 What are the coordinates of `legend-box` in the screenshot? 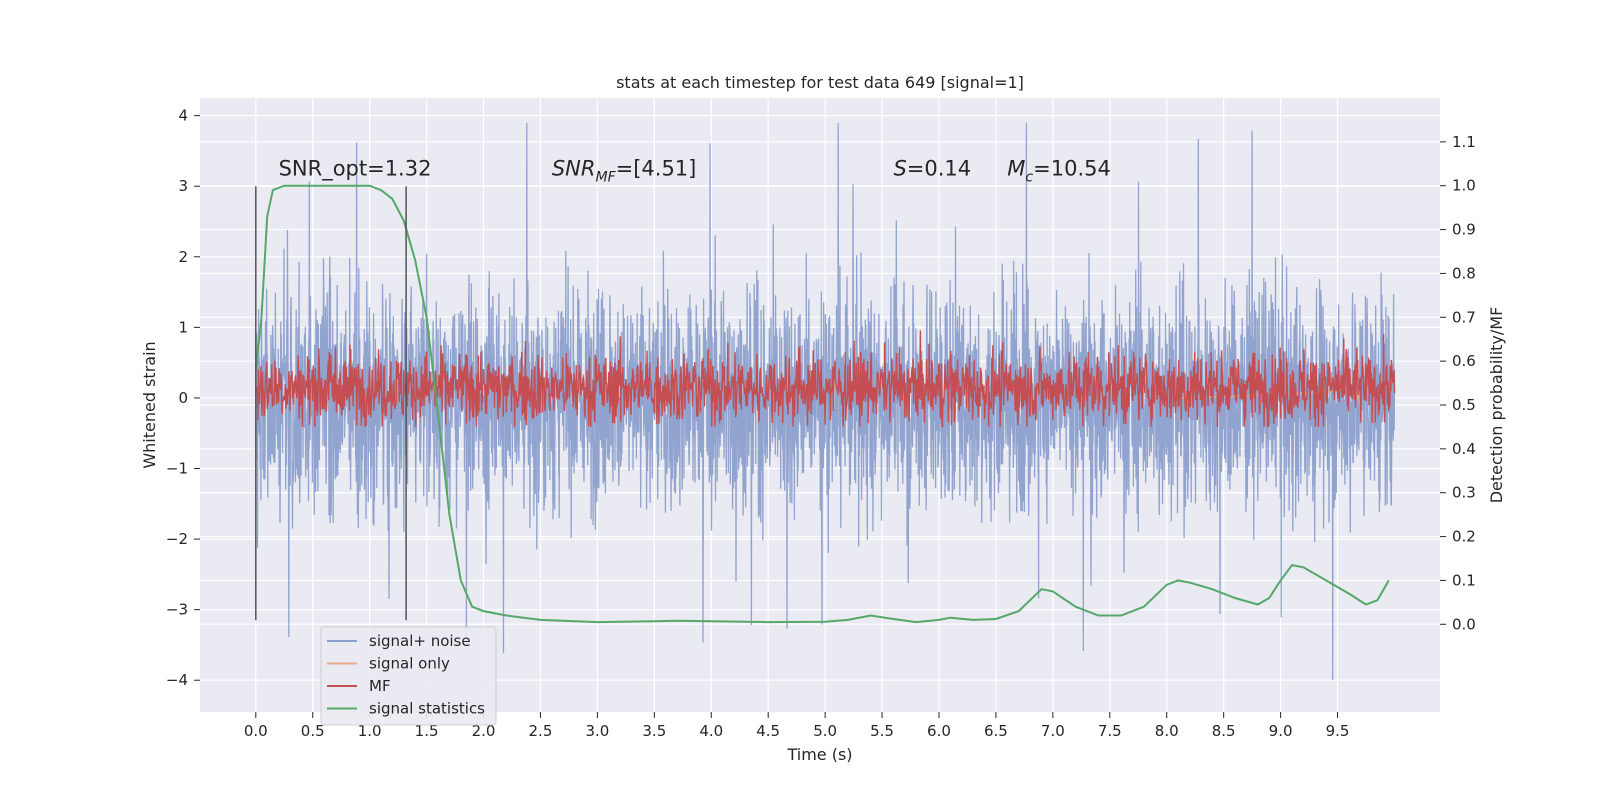 It's located at (408, 676).